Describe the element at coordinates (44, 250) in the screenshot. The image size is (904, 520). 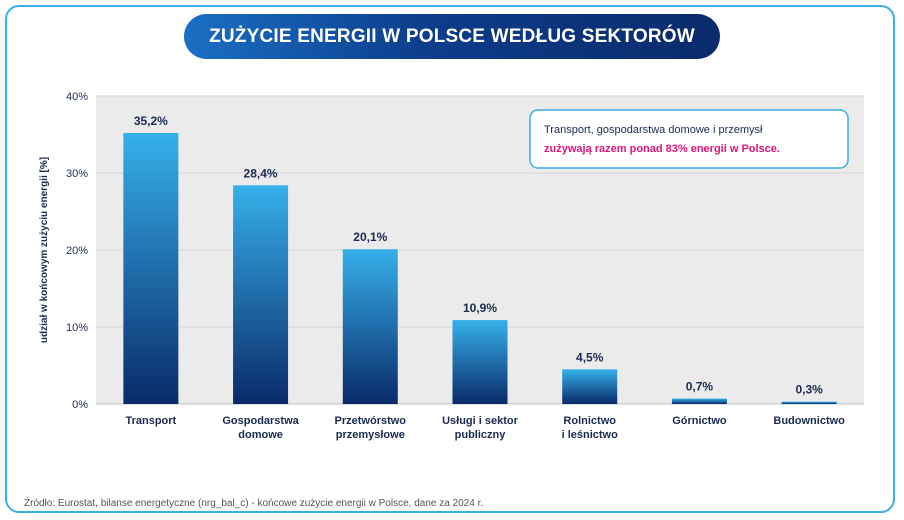
I see `y-axis-label: udział w końcowym zużyciu energii [%]` at that location.